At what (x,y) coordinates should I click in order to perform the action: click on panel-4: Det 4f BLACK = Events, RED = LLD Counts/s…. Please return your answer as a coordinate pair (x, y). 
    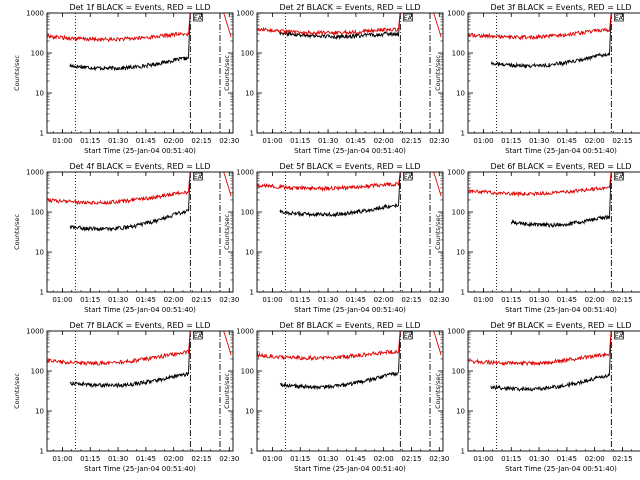
    Looking at the image, I should click on (126, 238).